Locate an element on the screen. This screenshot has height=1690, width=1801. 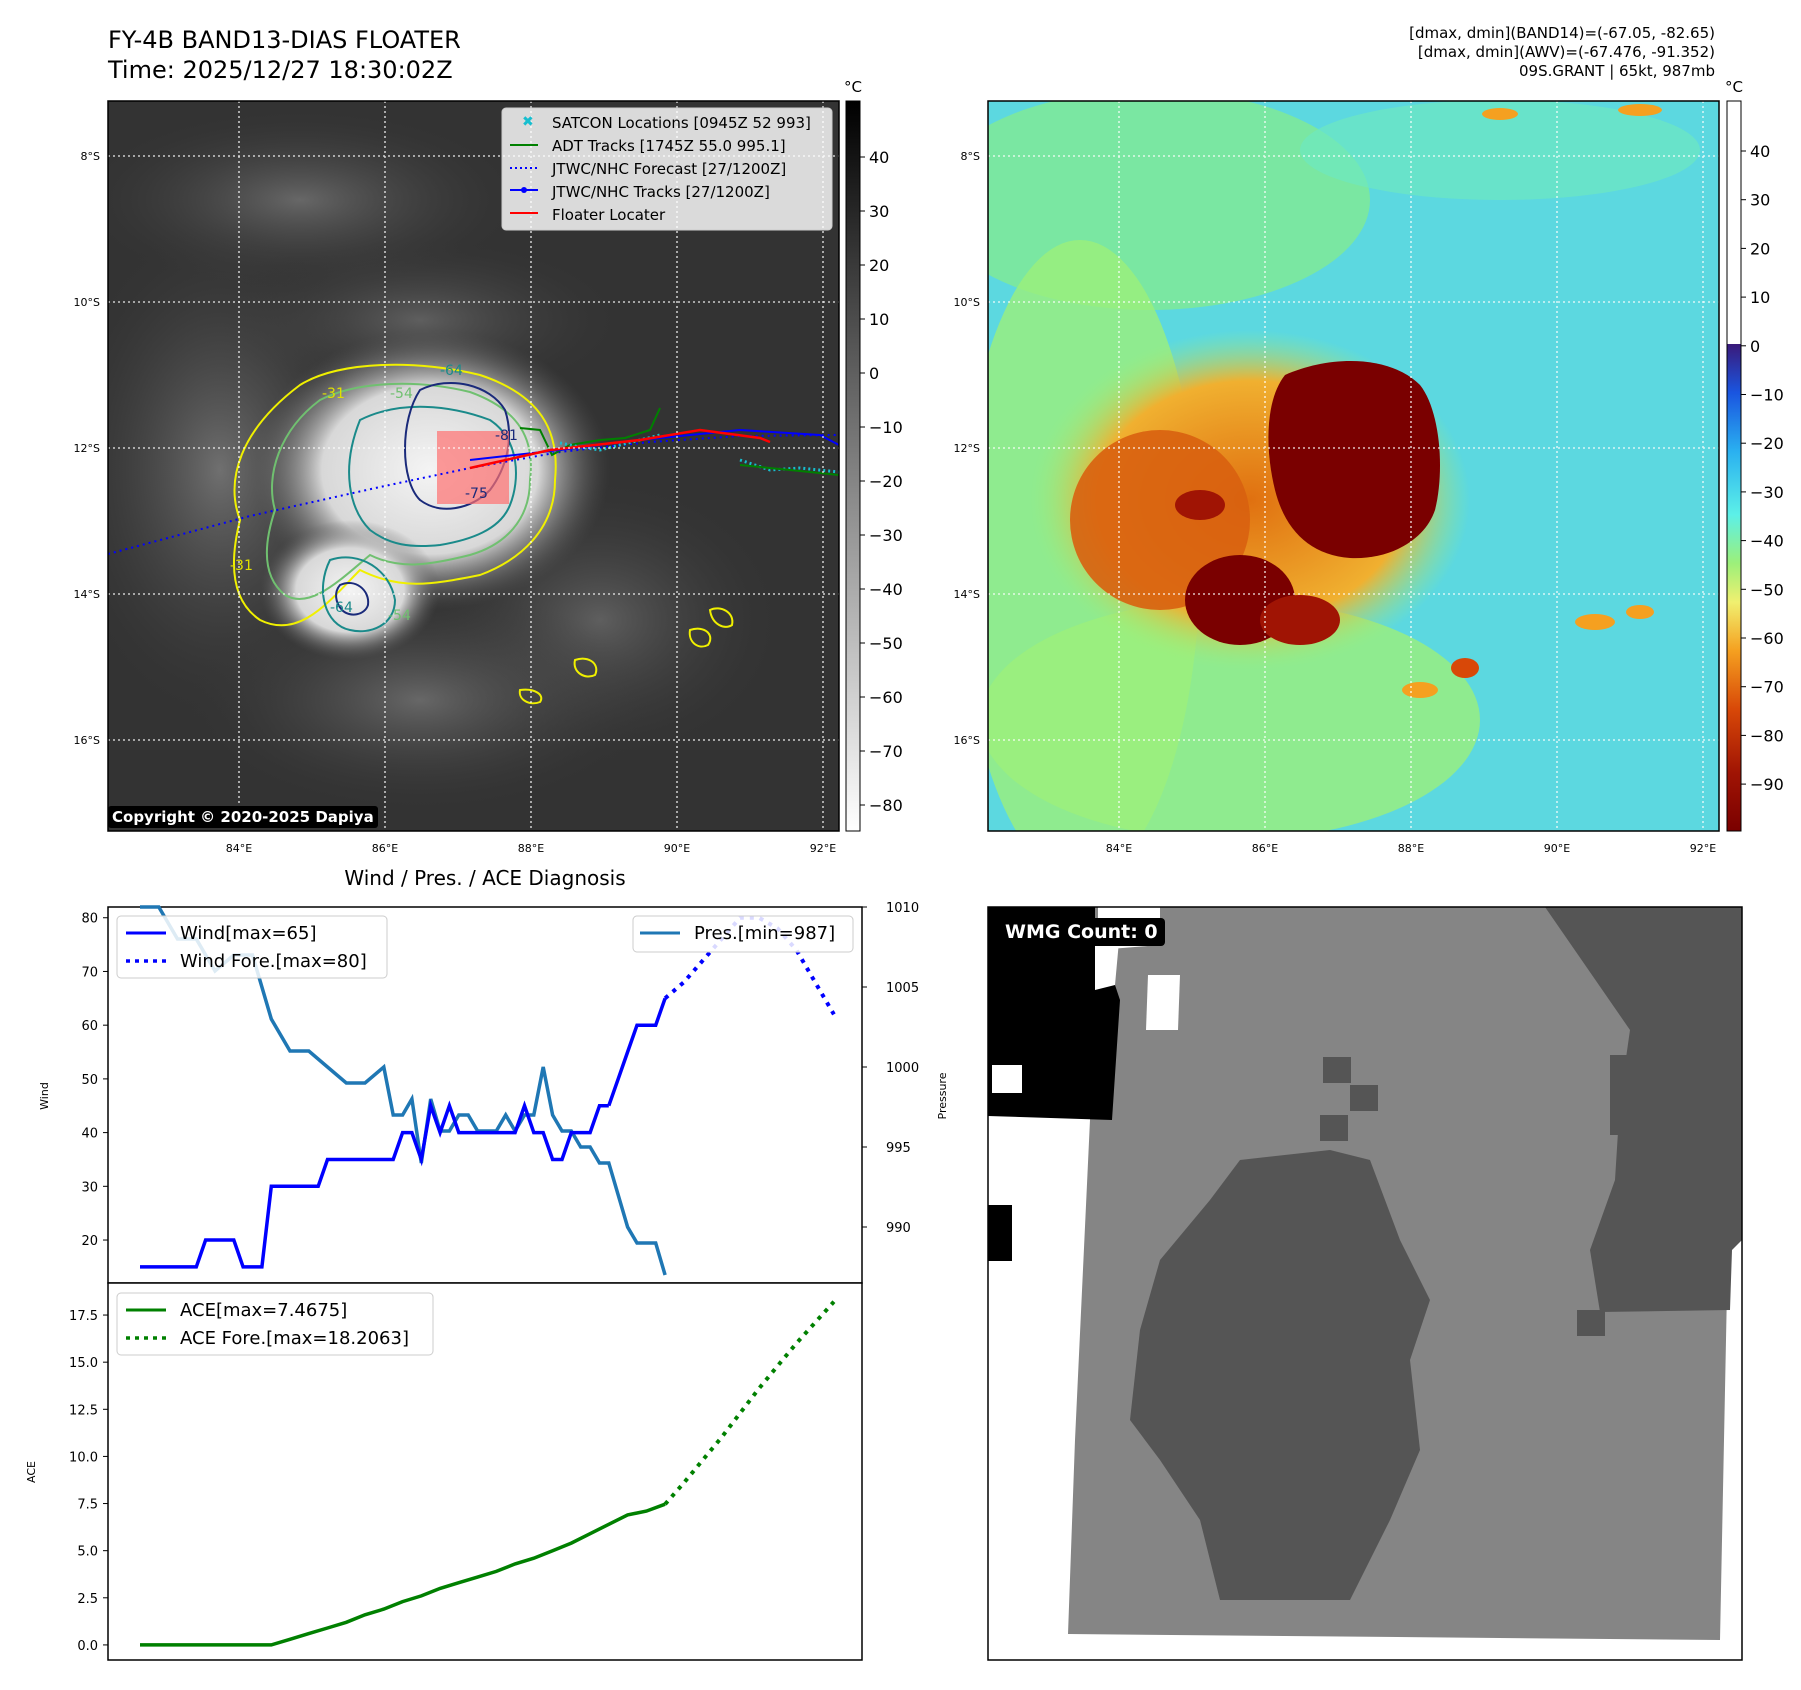
contour-label: -75 is located at coordinates (476, 494).